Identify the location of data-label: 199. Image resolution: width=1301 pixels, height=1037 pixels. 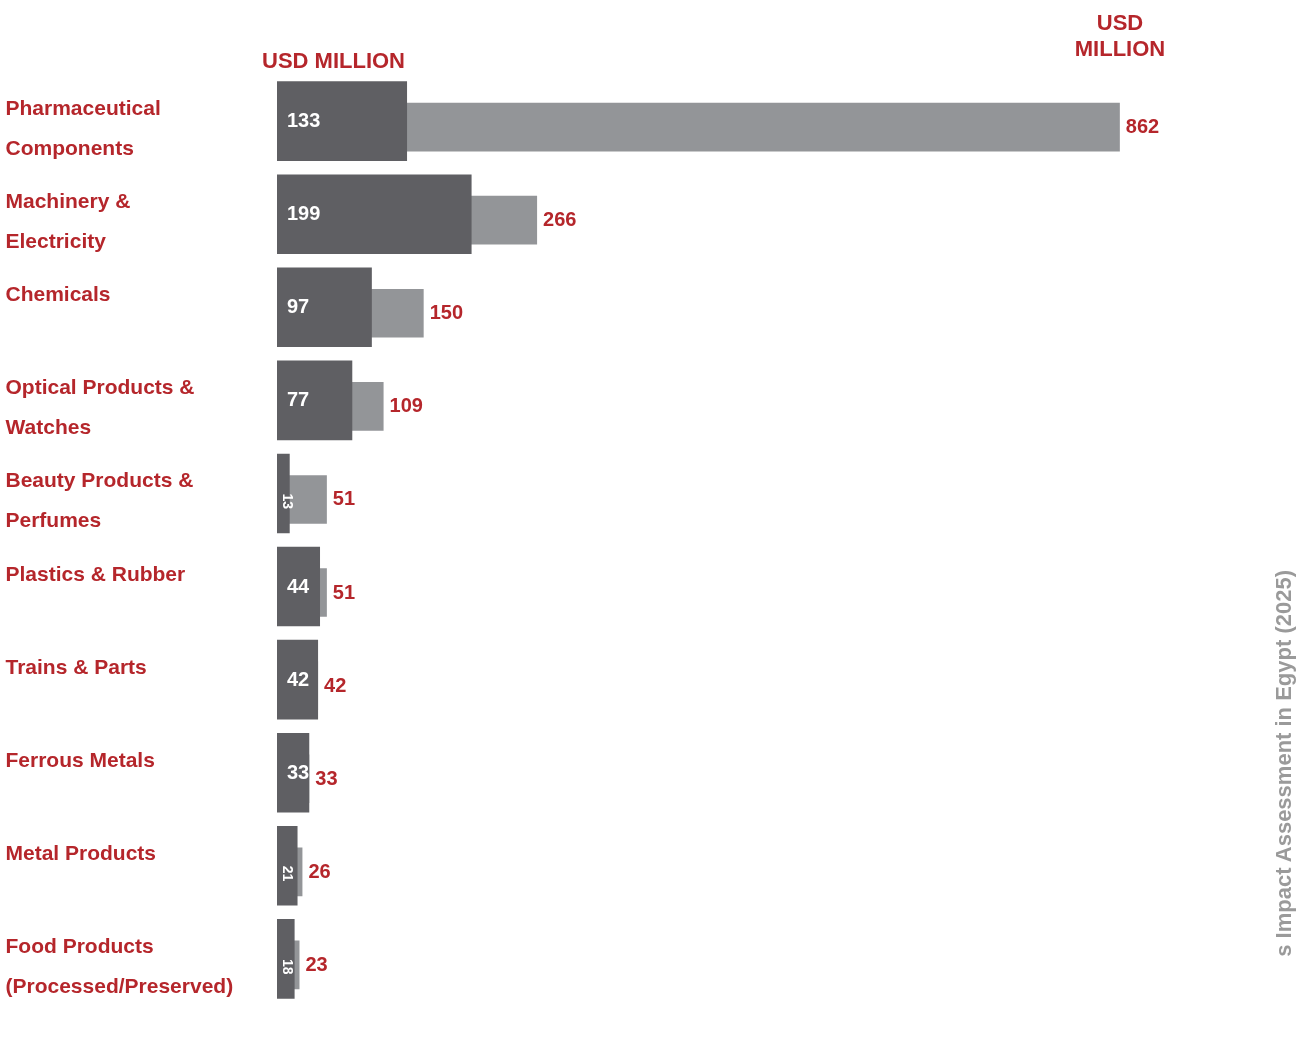
(304, 213).